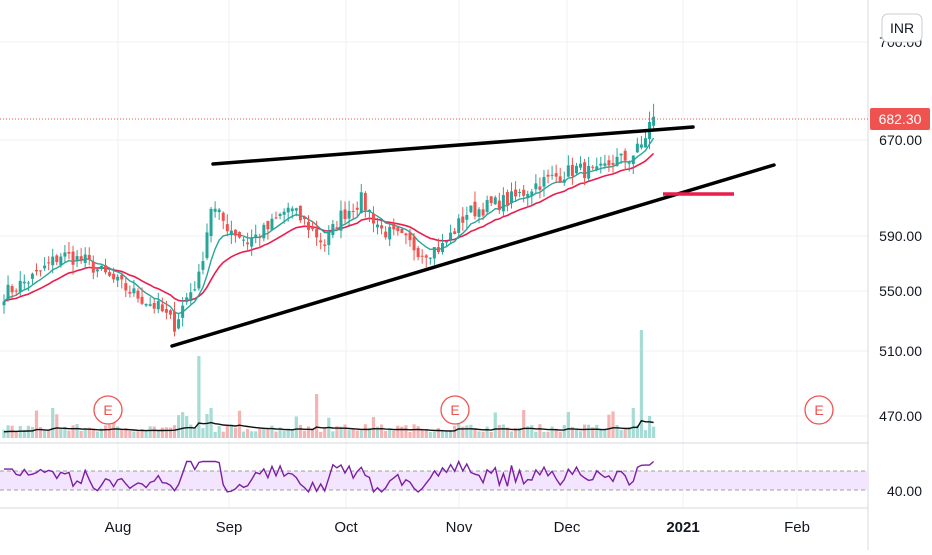  Describe the element at coordinates (819, 410) in the screenshot. I see `earnings-marker-icon` at that location.